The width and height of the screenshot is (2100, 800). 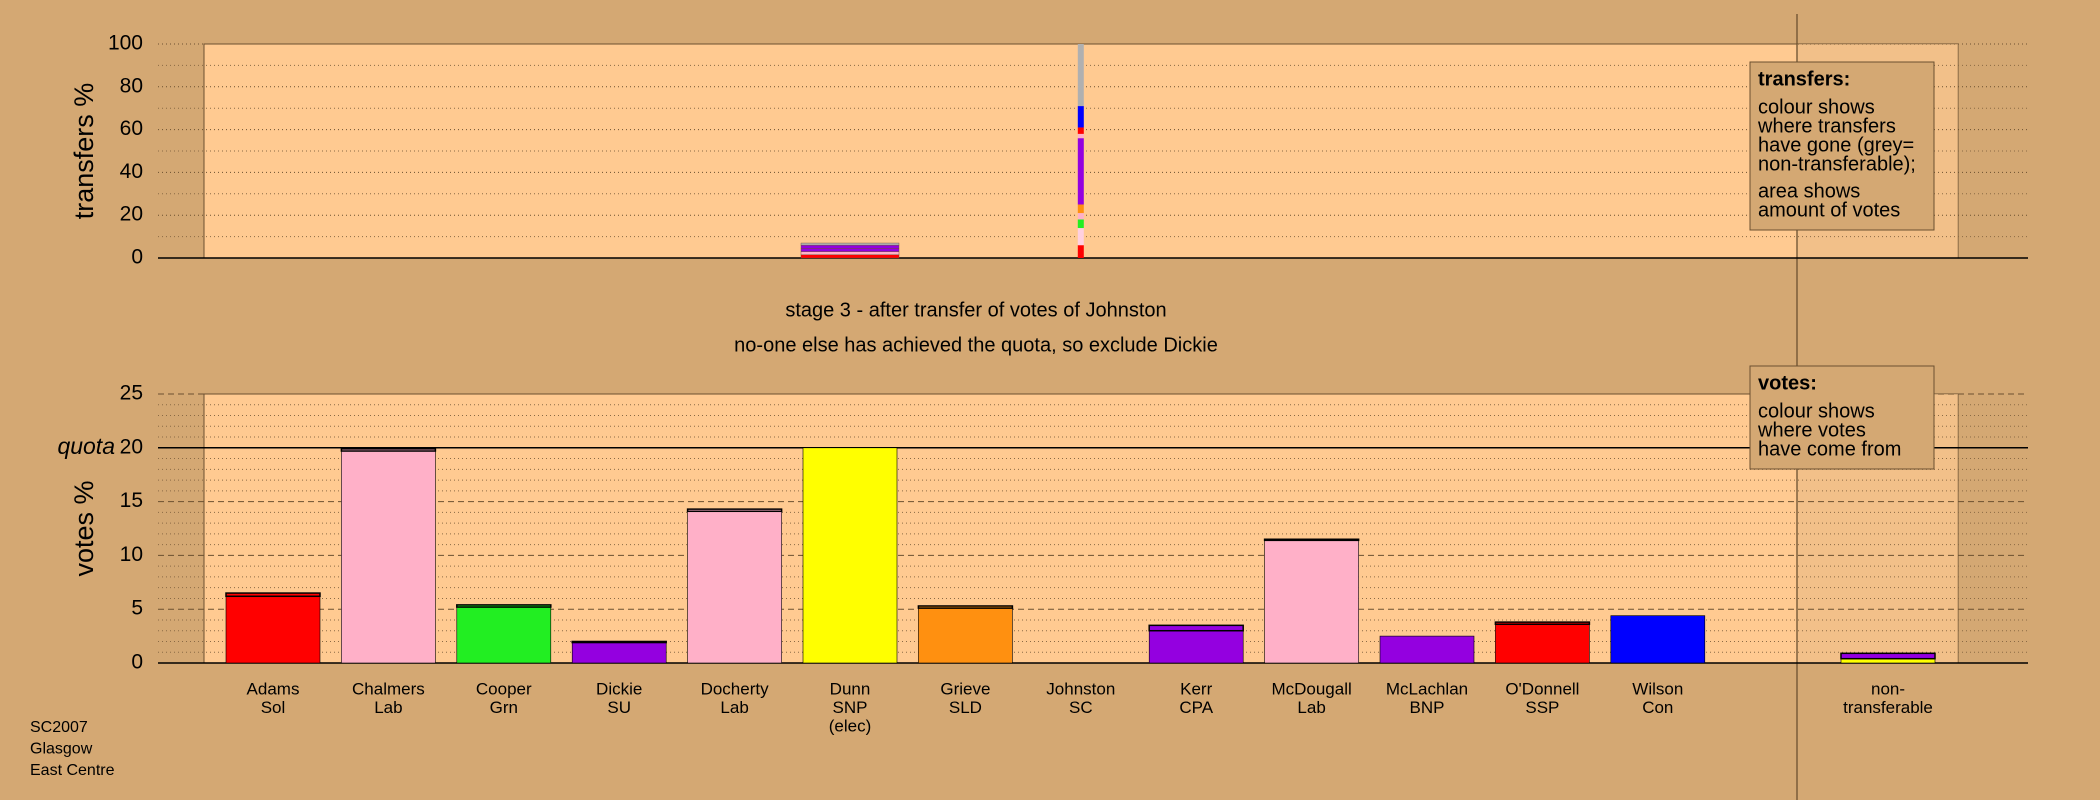 What do you see at coordinates (131, 554) in the screenshot?
I see `y-tick-label: 10` at bounding box center [131, 554].